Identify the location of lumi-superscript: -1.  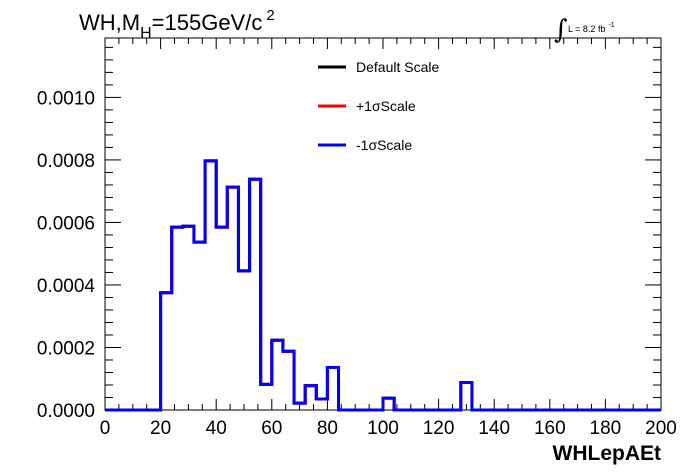
(611, 25).